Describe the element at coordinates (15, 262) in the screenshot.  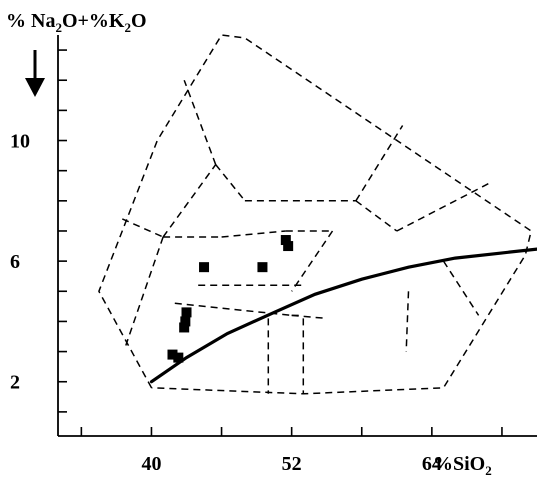
I see `y-tick-label: 6` at that location.